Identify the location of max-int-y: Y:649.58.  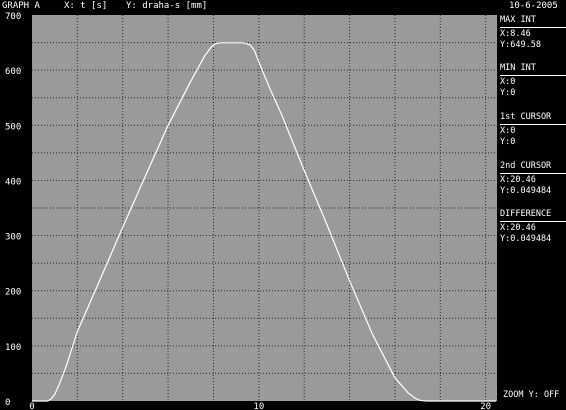
(520, 45).